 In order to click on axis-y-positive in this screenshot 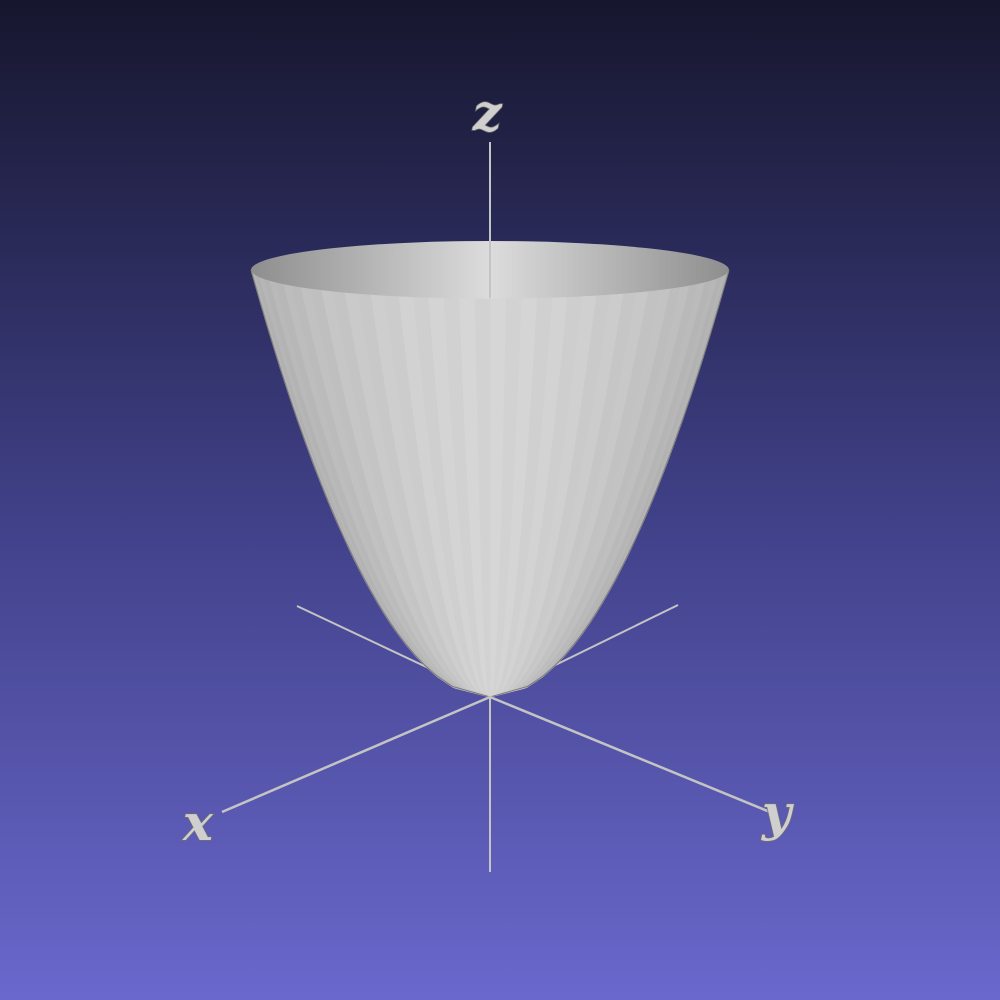, I will do `click(630, 754)`.